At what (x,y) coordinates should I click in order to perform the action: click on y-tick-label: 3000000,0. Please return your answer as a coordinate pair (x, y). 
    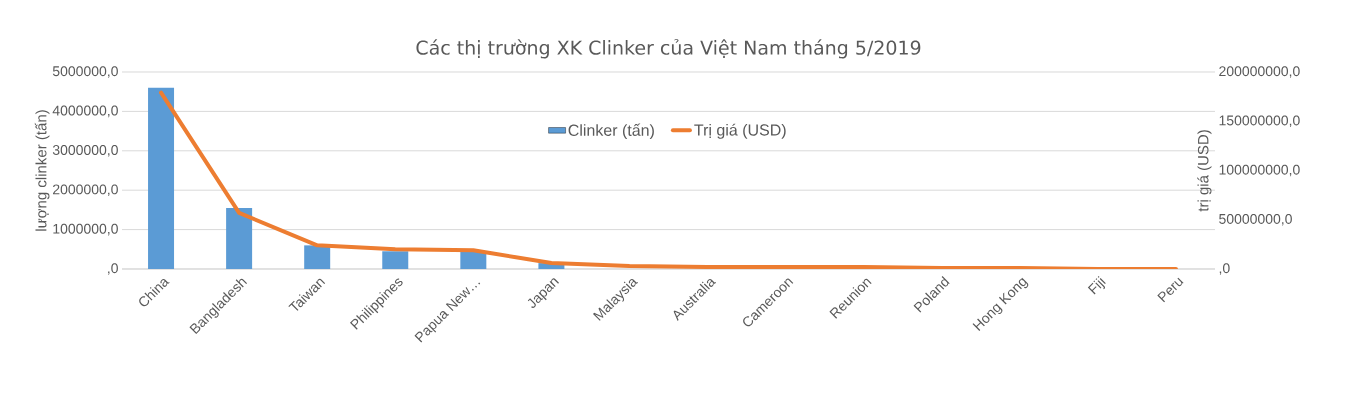
    Looking at the image, I should click on (85, 151).